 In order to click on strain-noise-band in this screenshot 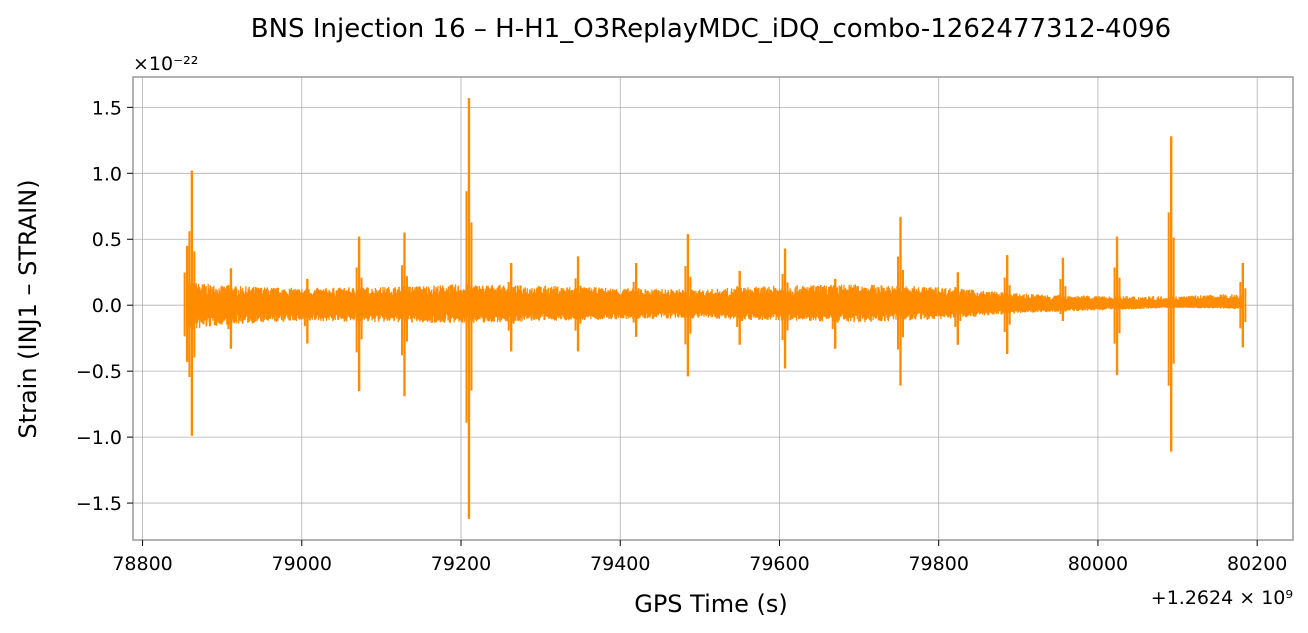, I will do `click(715, 306)`.